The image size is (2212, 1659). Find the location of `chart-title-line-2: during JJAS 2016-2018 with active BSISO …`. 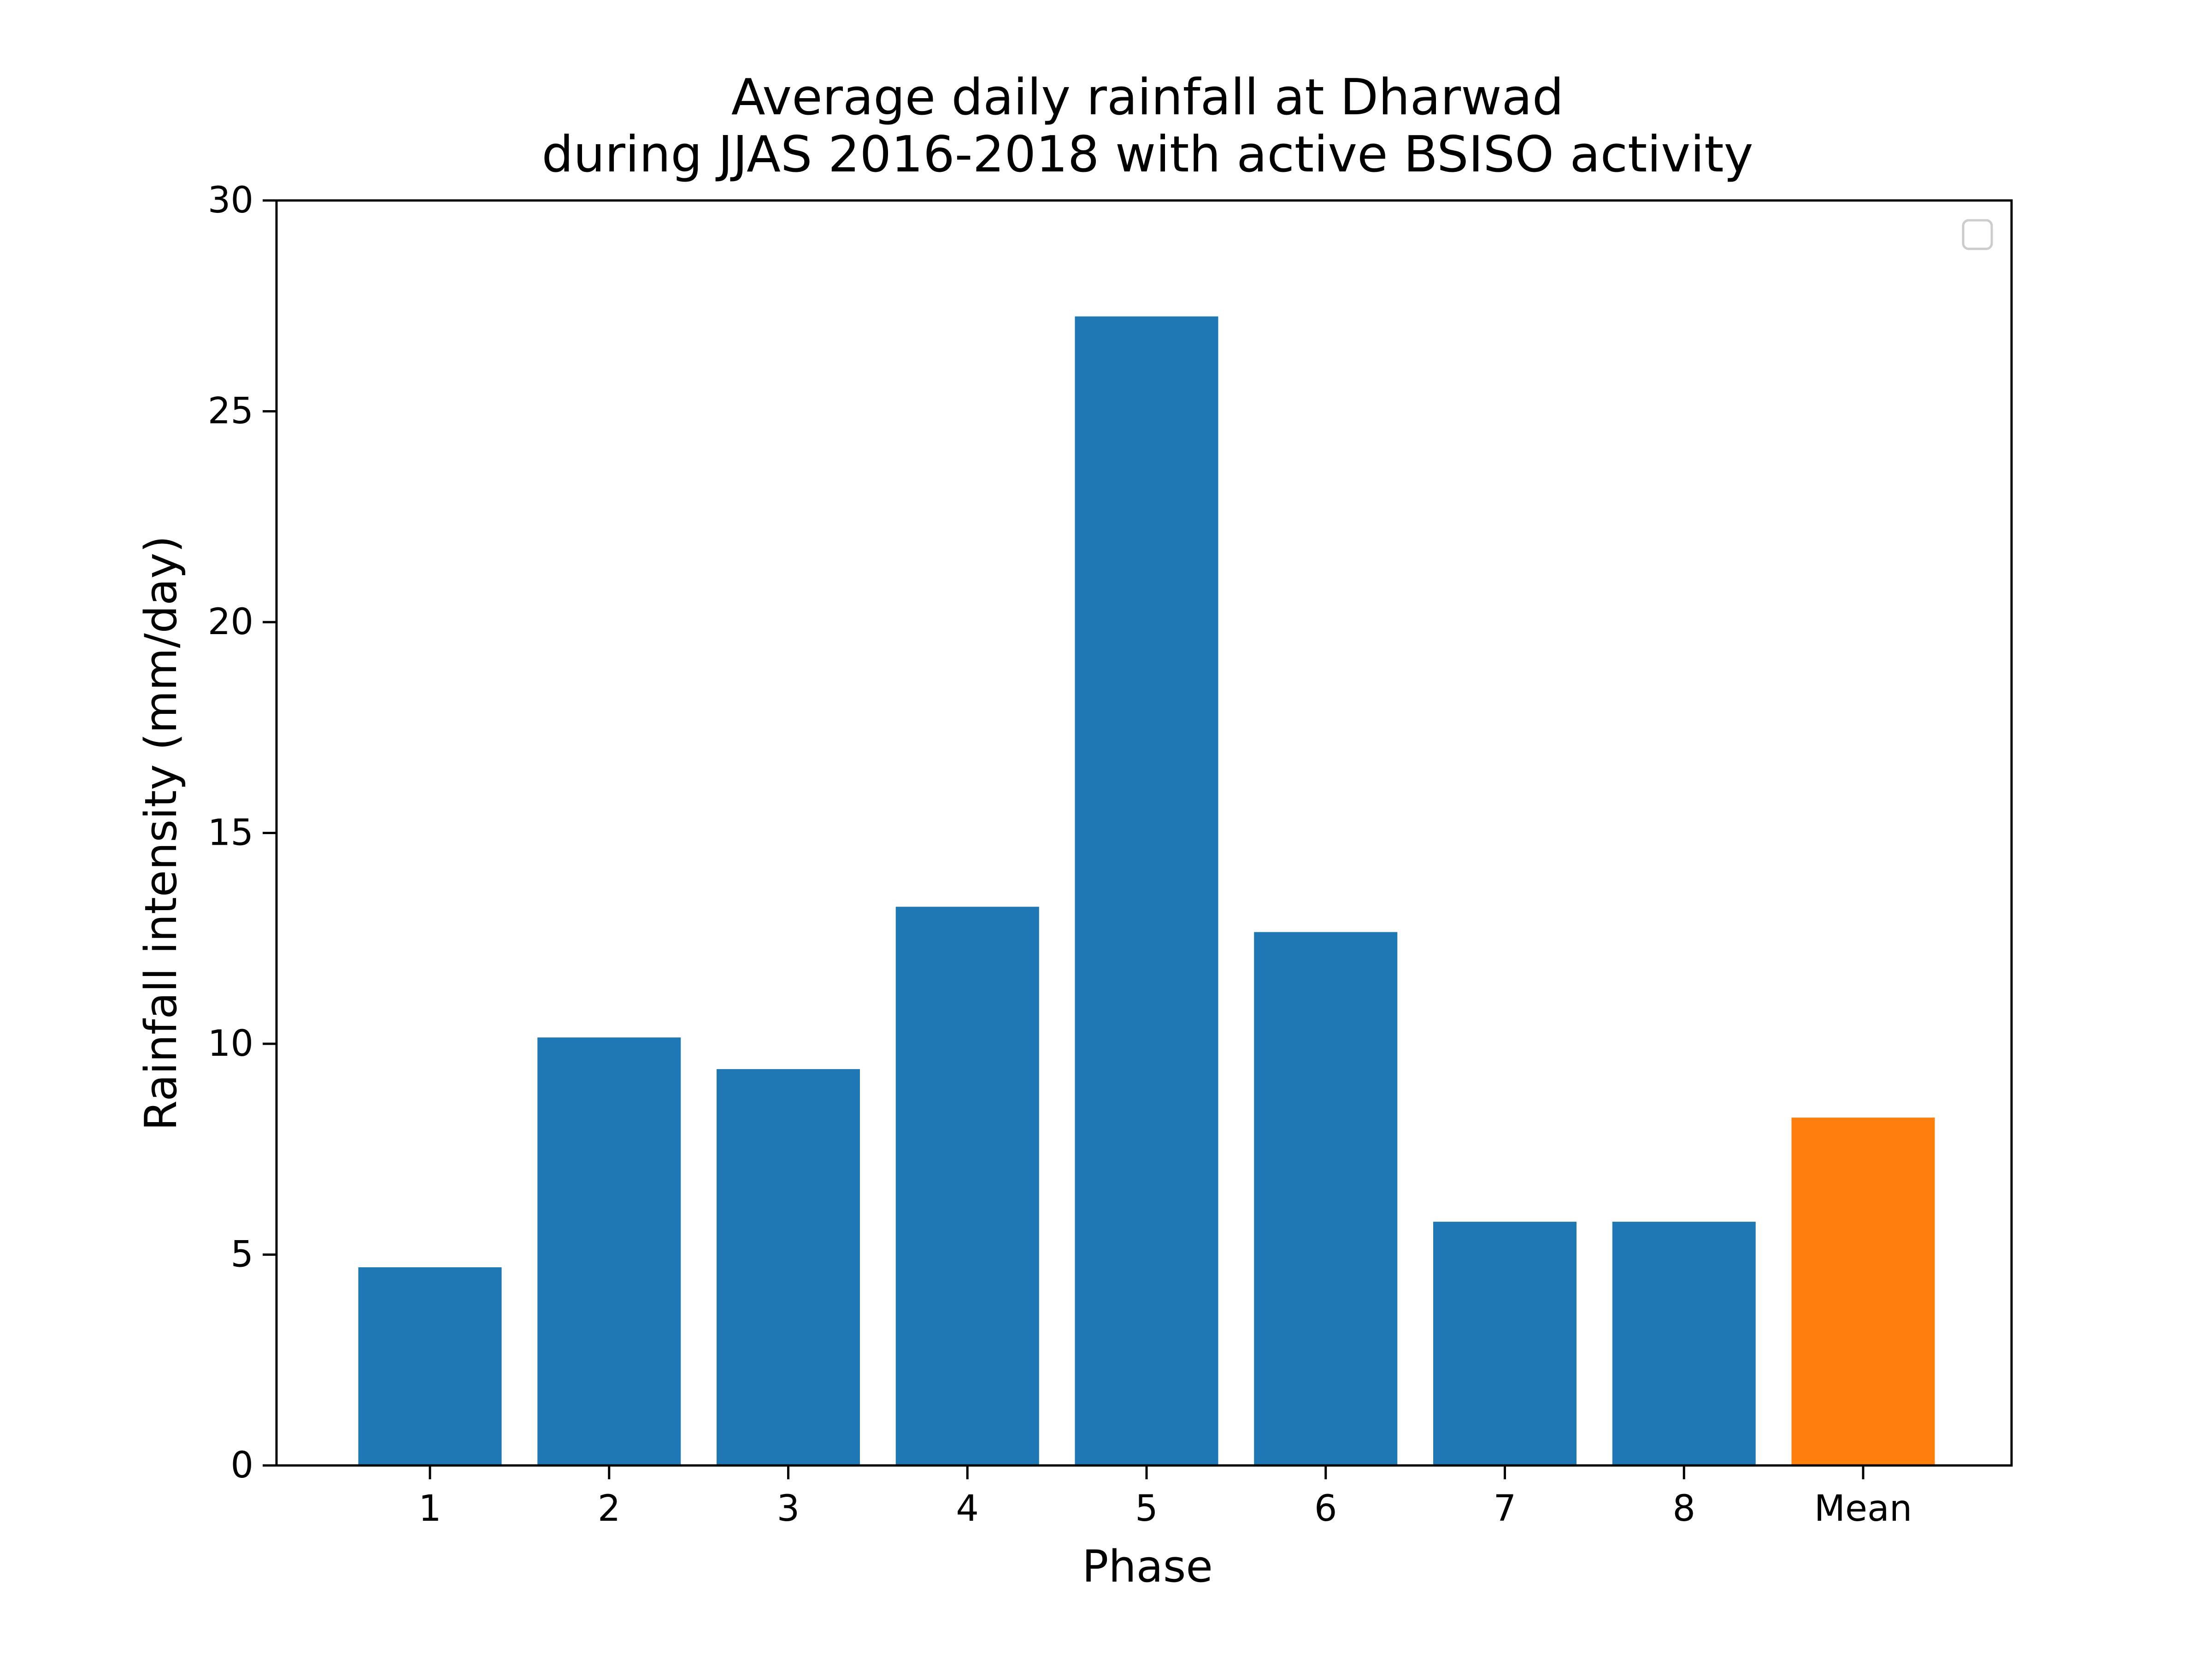

chart-title-line-2: during JJAS 2016-2018 with active BSISO … is located at coordinates (1147, 154).